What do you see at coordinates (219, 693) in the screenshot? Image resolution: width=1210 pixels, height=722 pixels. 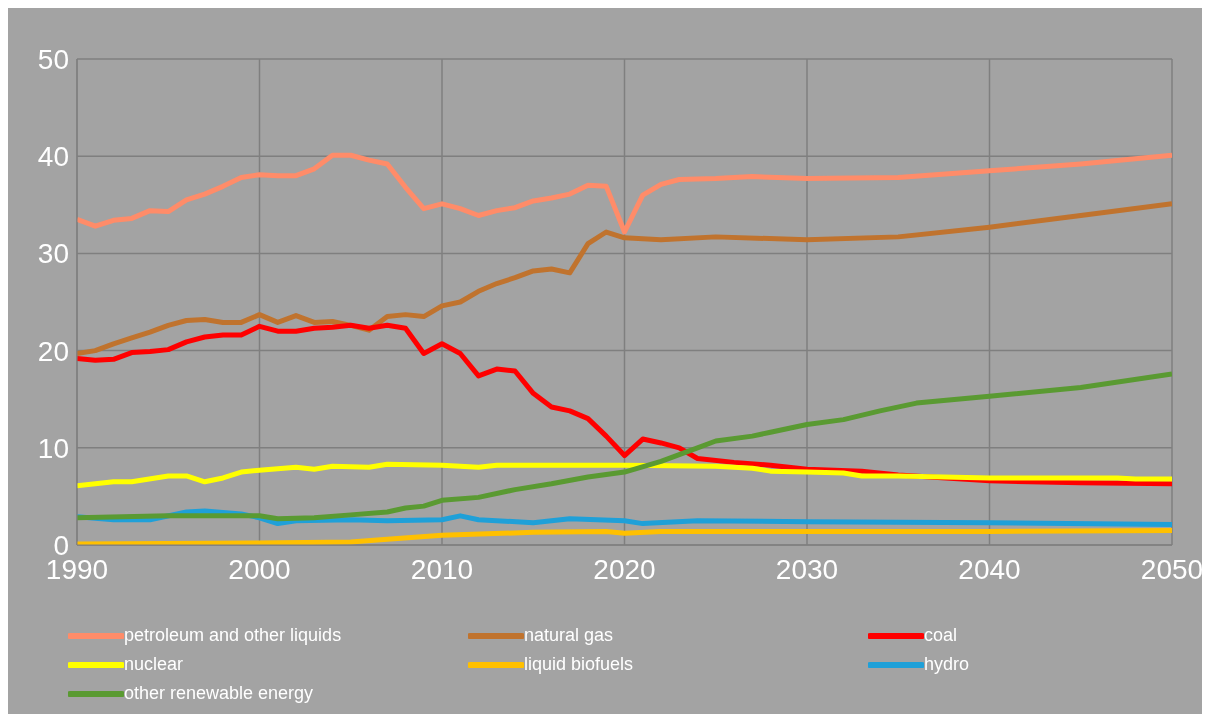 I see `legend-label: other renewable energy` at bounding box center [219, 693].